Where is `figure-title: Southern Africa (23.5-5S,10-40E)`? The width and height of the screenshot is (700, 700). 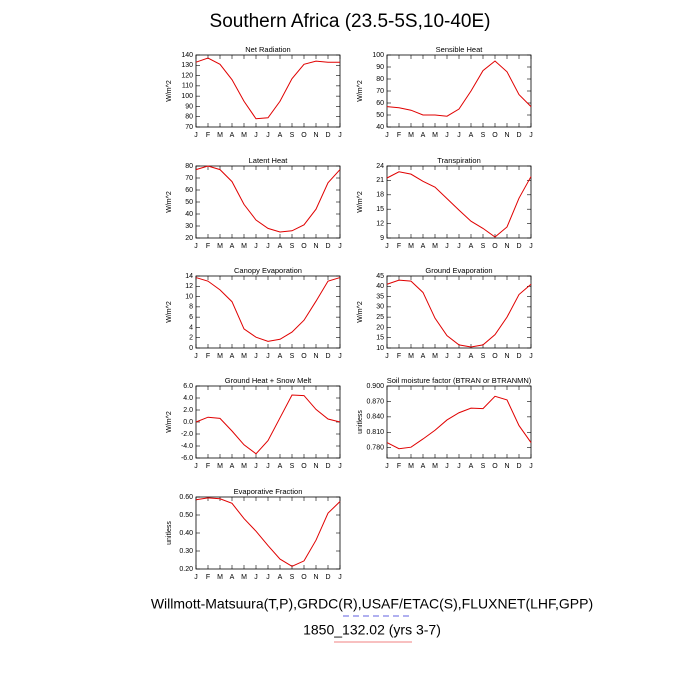
figure-title: Southern Africa (23.5-5S,10-40E) is located at coordinates (350, 21).